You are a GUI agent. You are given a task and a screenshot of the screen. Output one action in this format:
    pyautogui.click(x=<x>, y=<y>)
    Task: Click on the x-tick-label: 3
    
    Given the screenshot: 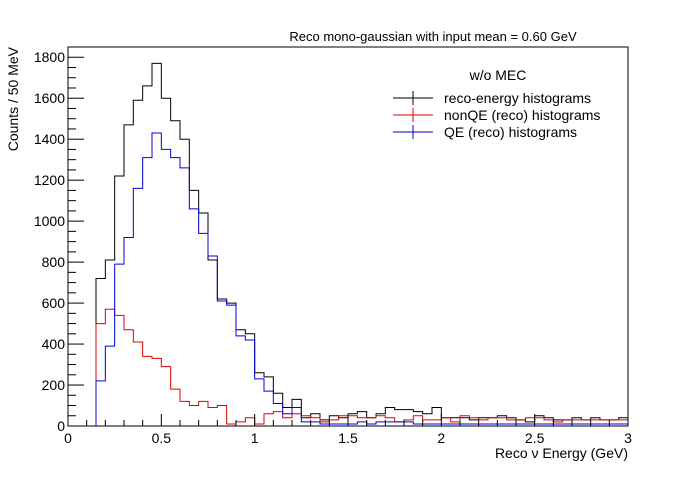 What is the action you would take?
    pyautogui.click(x=628, y=438)
    